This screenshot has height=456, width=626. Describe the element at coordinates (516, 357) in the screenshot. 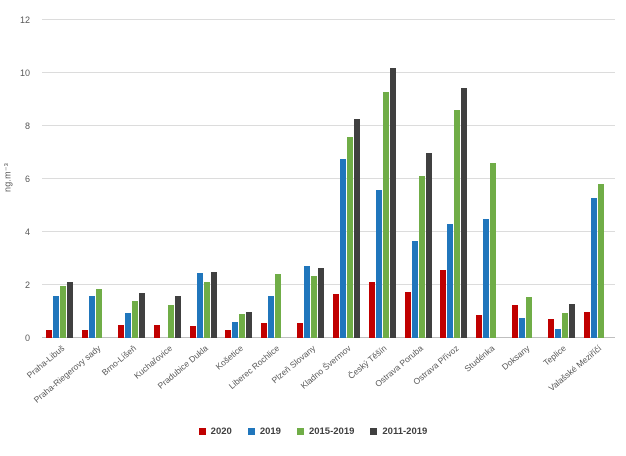

I see `x-axis-label-text: Doksany` at that location.